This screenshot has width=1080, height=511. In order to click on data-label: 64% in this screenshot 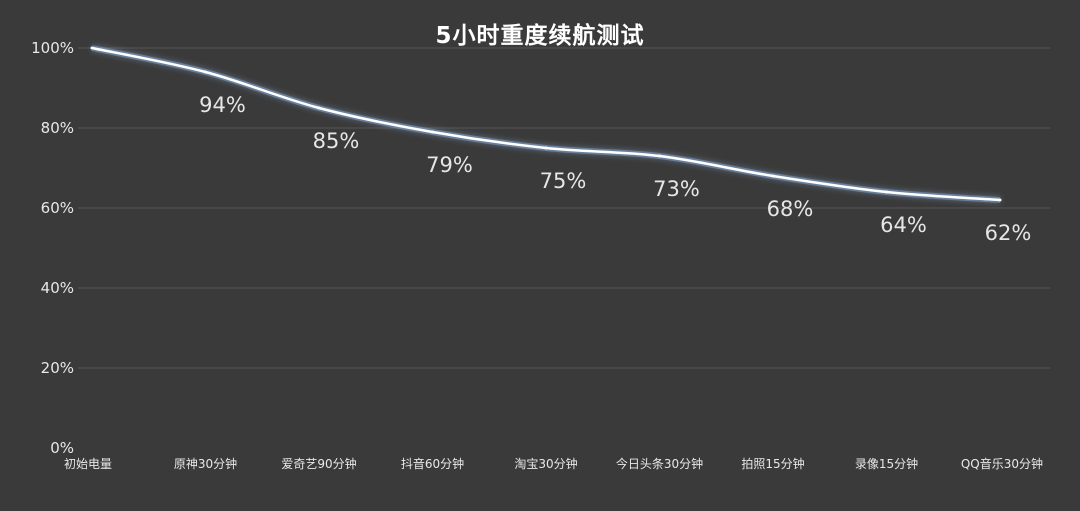, I will do `click(903, 225)`.